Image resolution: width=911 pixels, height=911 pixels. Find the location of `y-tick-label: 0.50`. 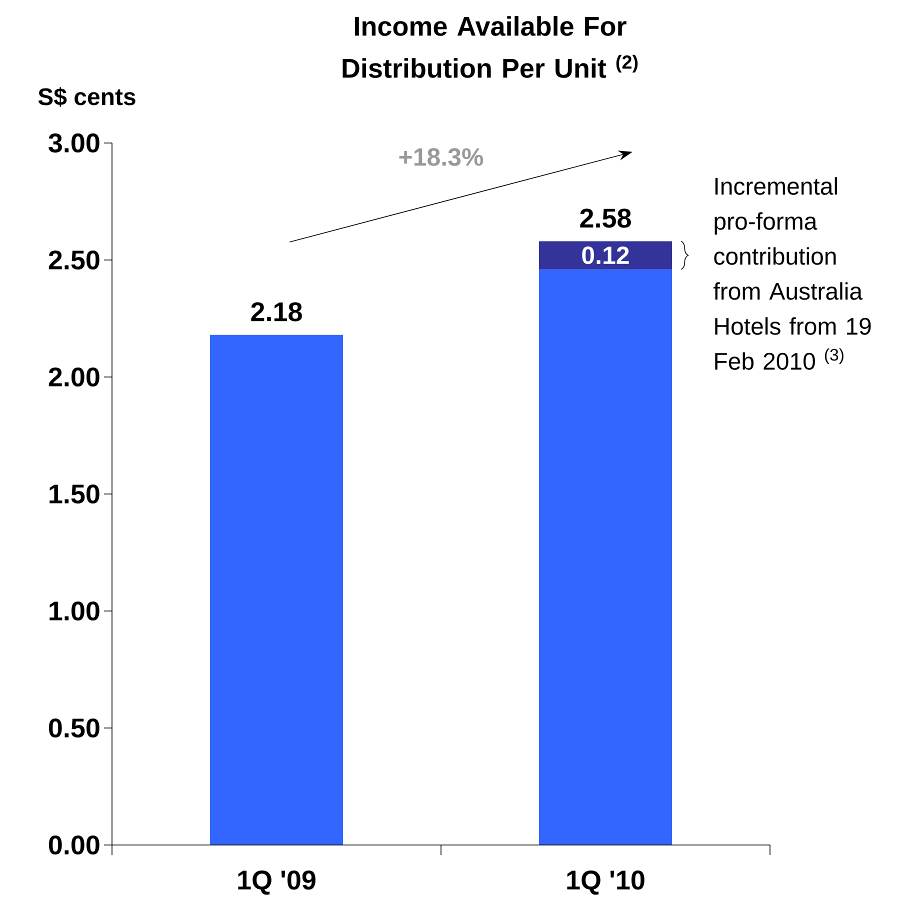

y-tick-label: 0.50 is located at coordinates (74, 728).